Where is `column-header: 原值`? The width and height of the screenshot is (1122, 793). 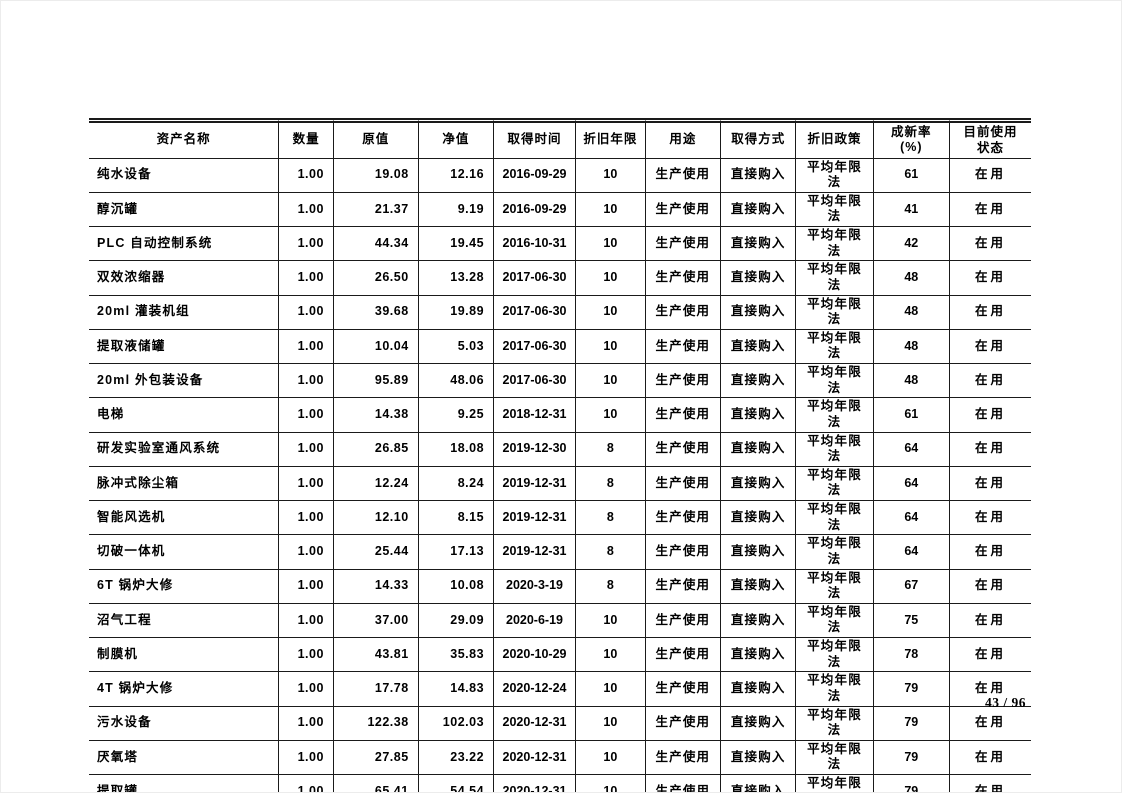
column-header: 原值 is located at coordinates (376, 138).